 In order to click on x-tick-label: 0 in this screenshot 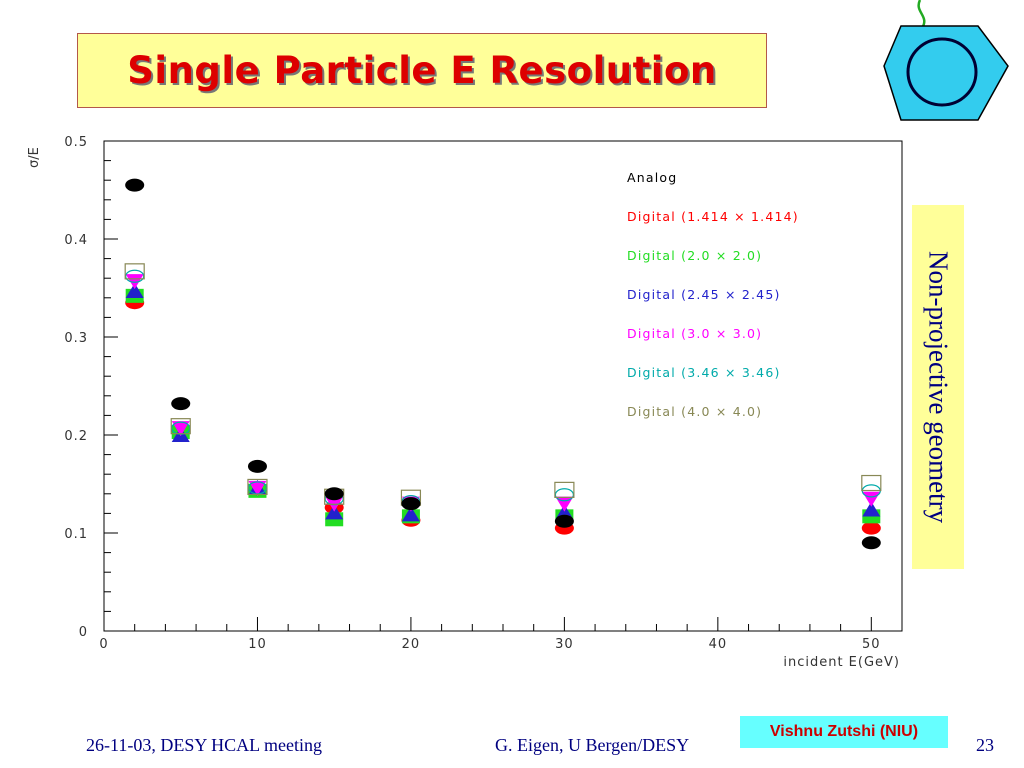, I will do `click(103, 644)`.